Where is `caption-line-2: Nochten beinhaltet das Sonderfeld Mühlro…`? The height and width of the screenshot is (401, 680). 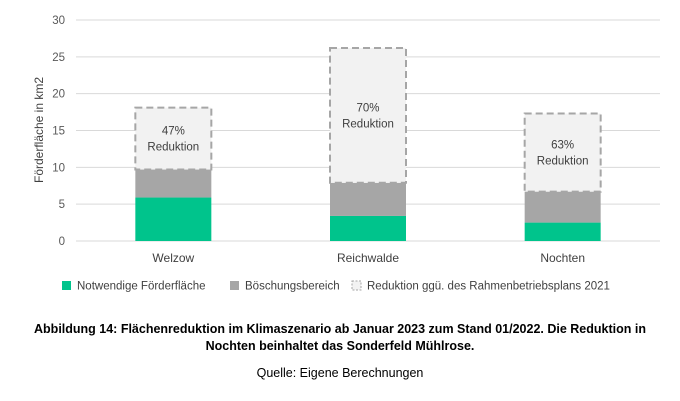
caption-line-2: Nochten beinhaltet das Sonderfeld Mühlro… is located at coordinates (340, 346).